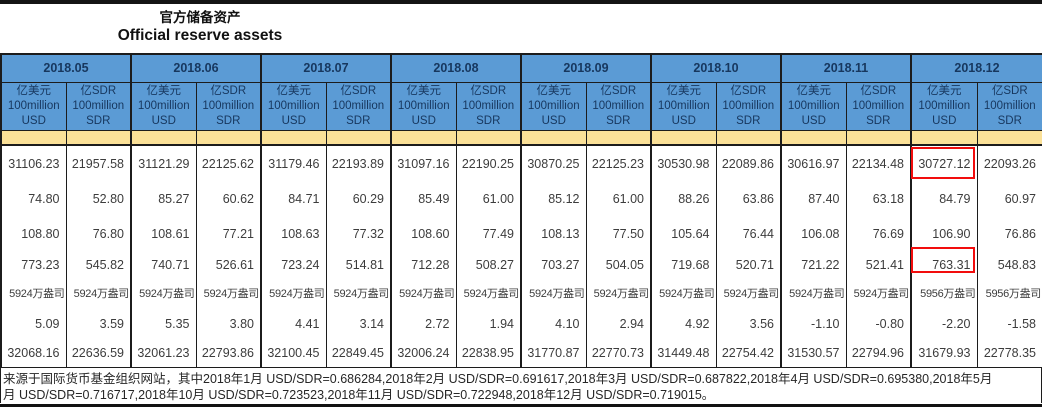 The height and width of the screenshot is (407, 1042). Describe the element at coordinates (553, 233) in the screenshot. I see `data-cell: 108.13` at that location.